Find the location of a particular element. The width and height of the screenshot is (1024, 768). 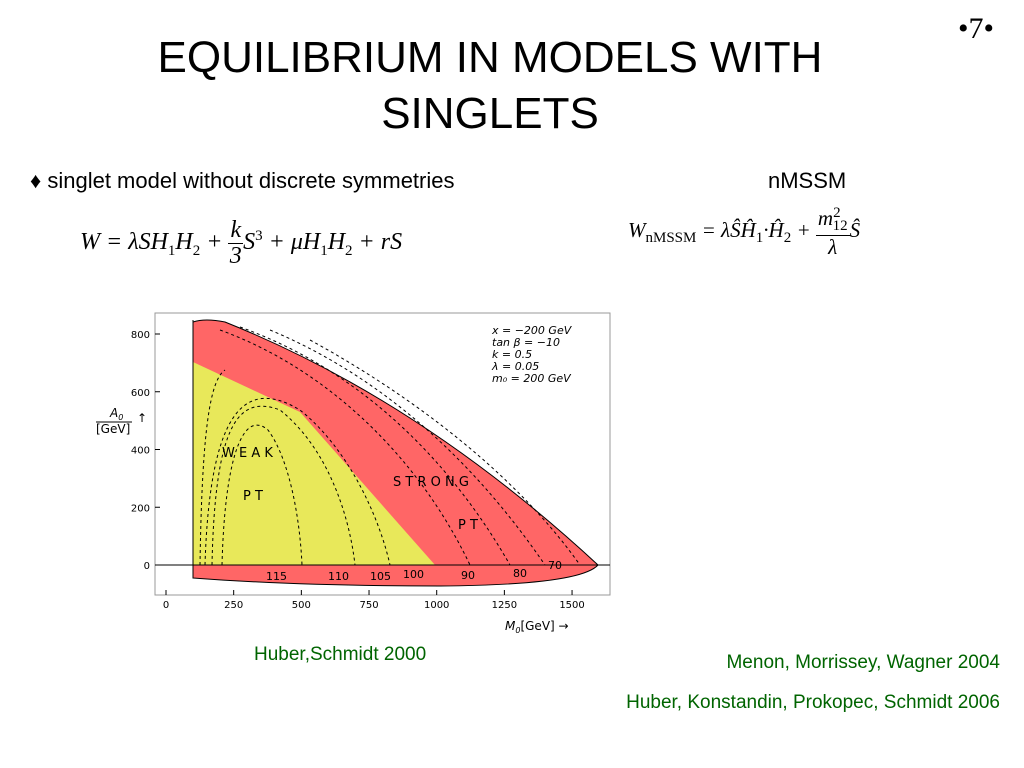

contour-labels: 115 110 105 100 90 80 70 is located at coordinates (414, 571).